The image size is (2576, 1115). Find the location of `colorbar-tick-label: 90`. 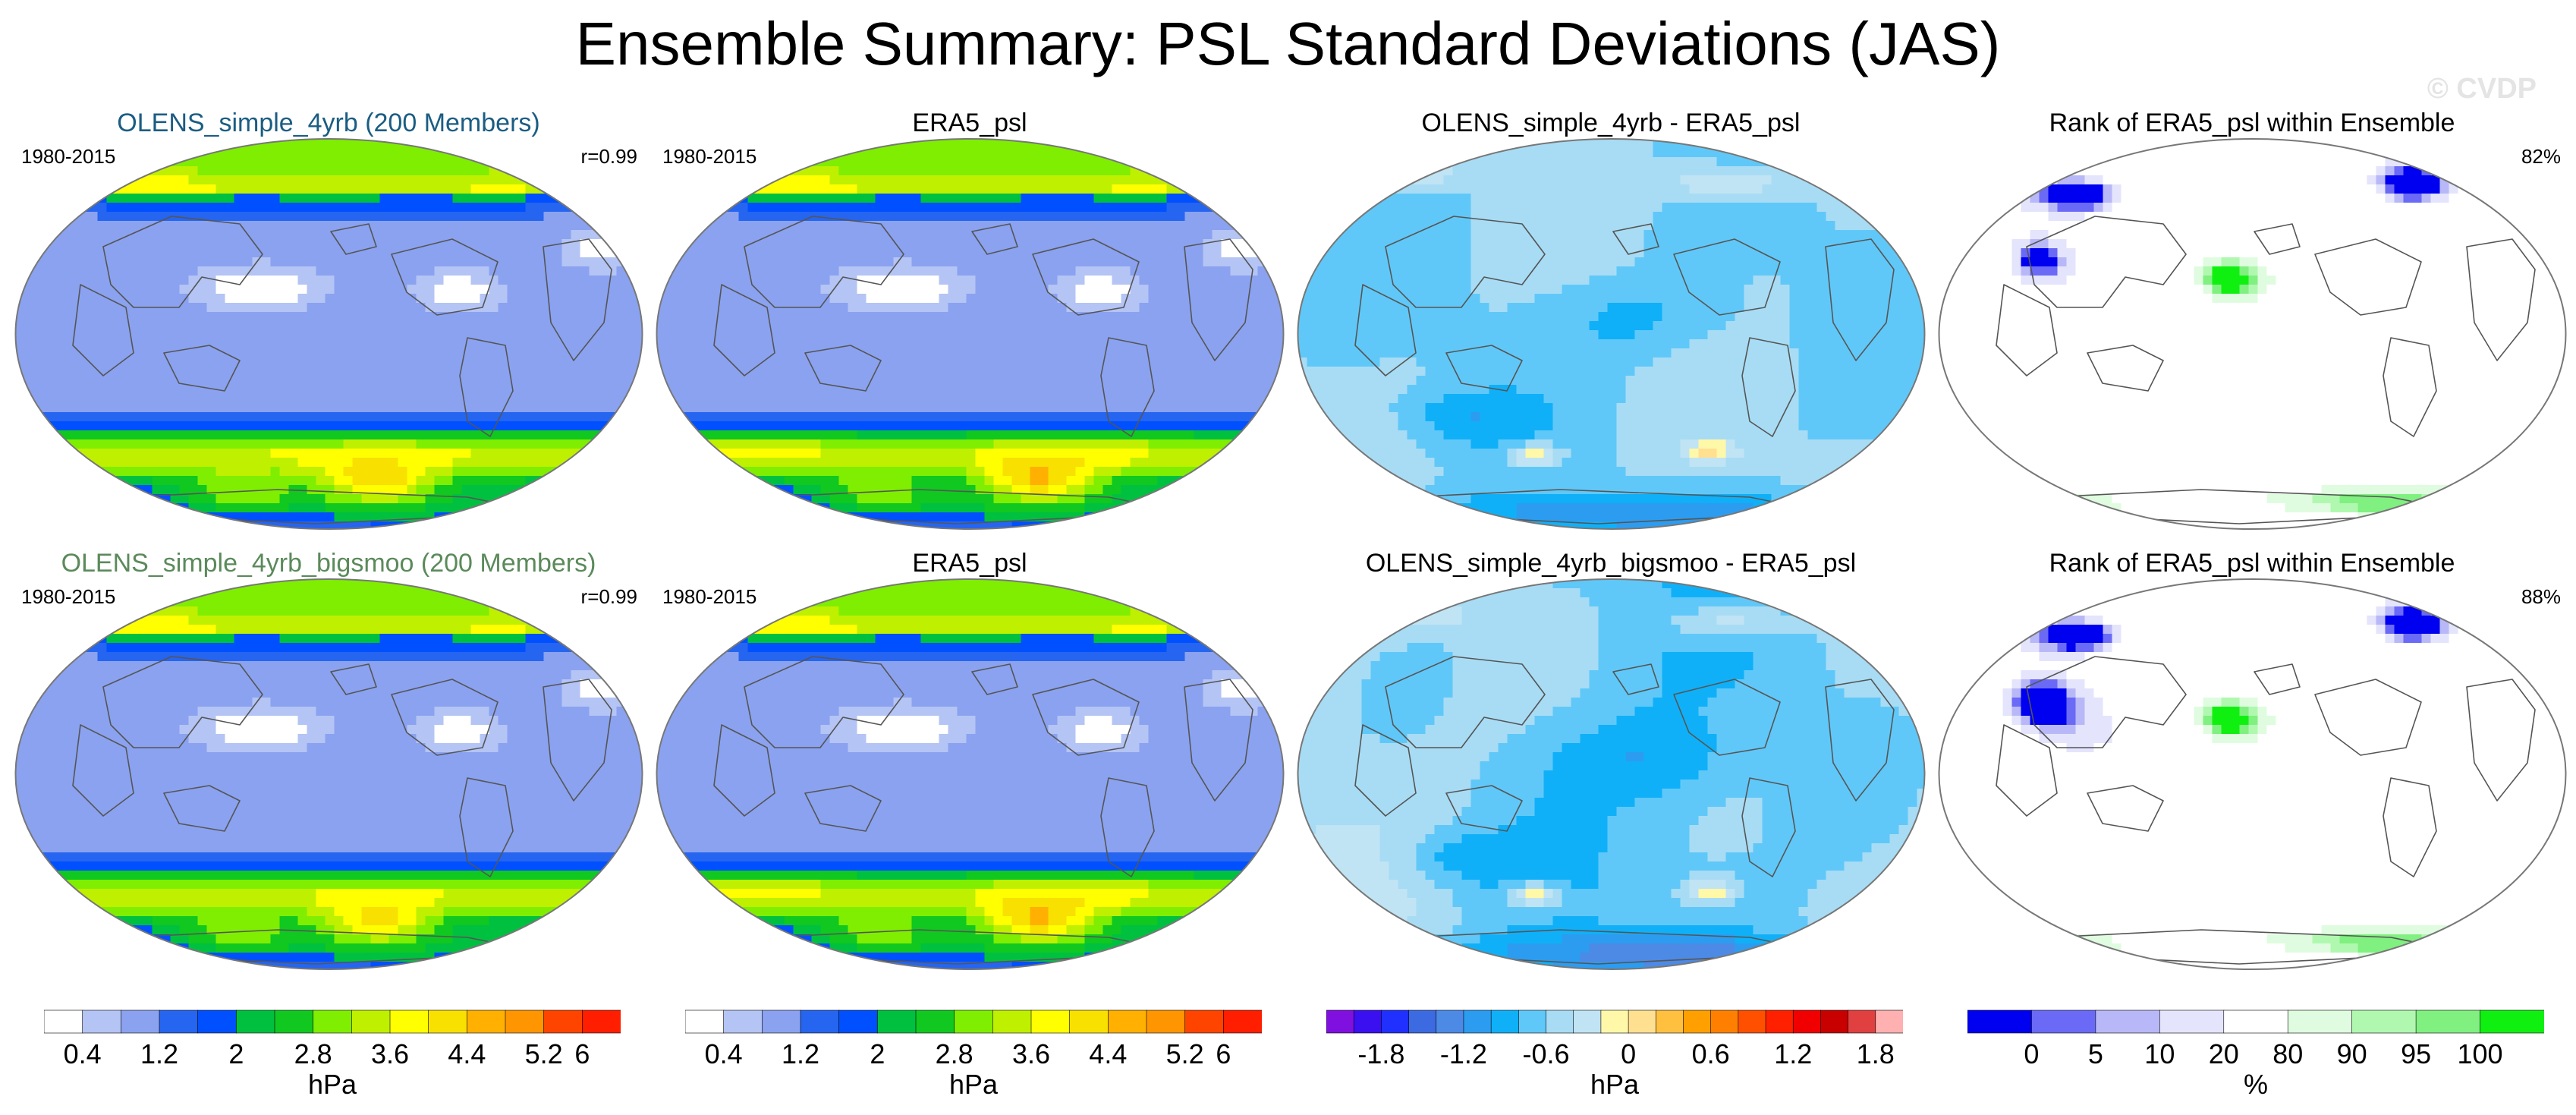

colorbar-tick-label: 90 is located at coordinates (2352, 1054).